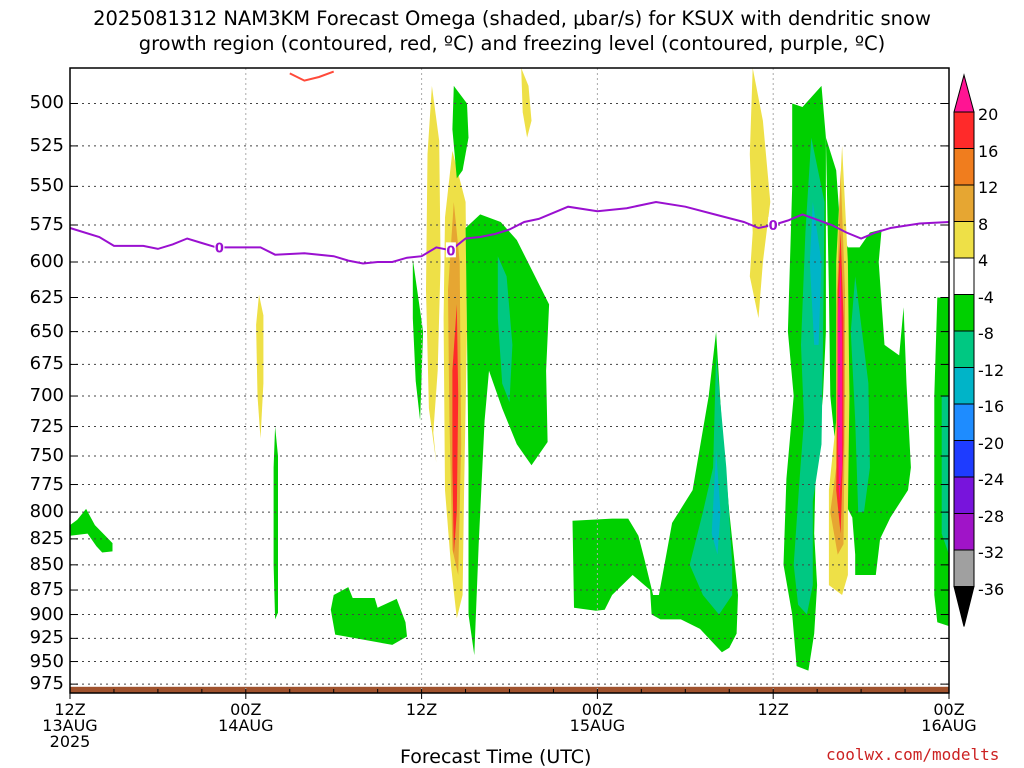 The height and width of the screenshot is (768, 1024). Describe the element at coordinates (46, 638) in the screenshot. I see `y-tick-label: 925` at that location.